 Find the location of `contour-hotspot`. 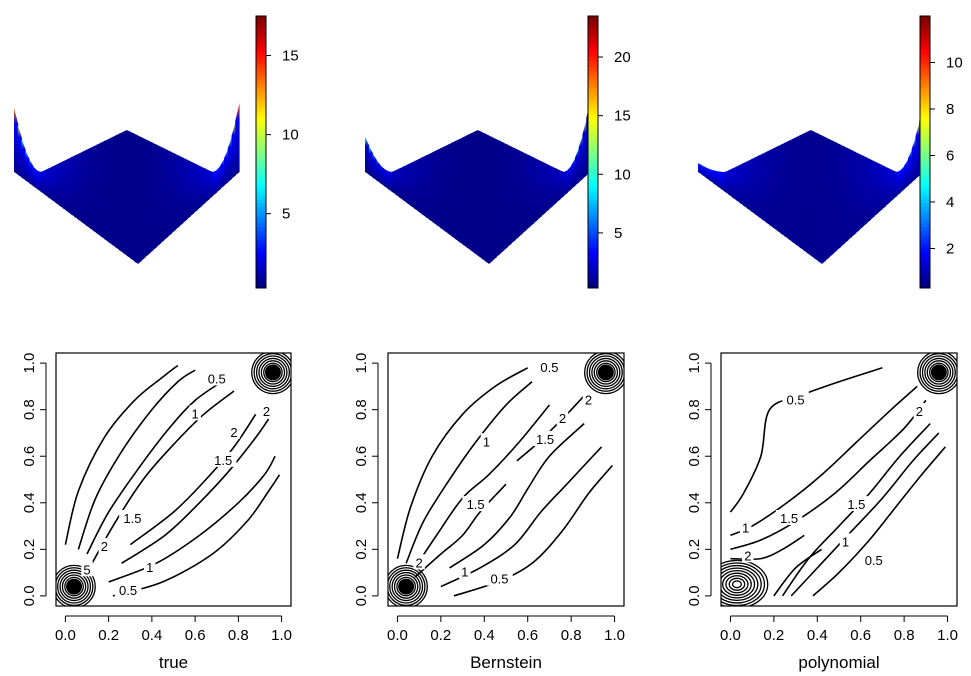

contour-hotspot is located at coordinates (605, 372).